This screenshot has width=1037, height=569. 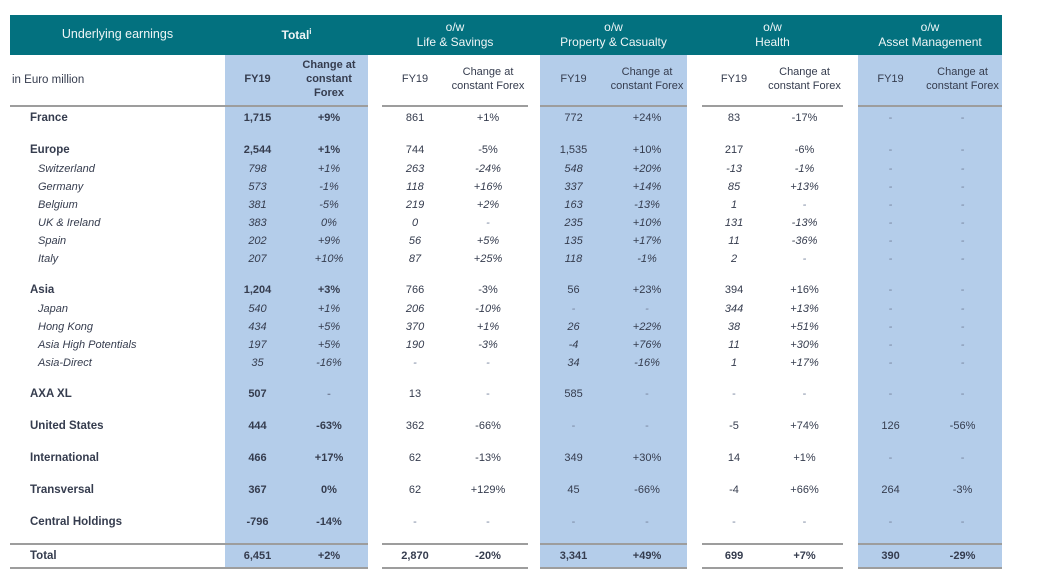 I want to click on change-value-property-casualty: -, so click(x=647, y=521).